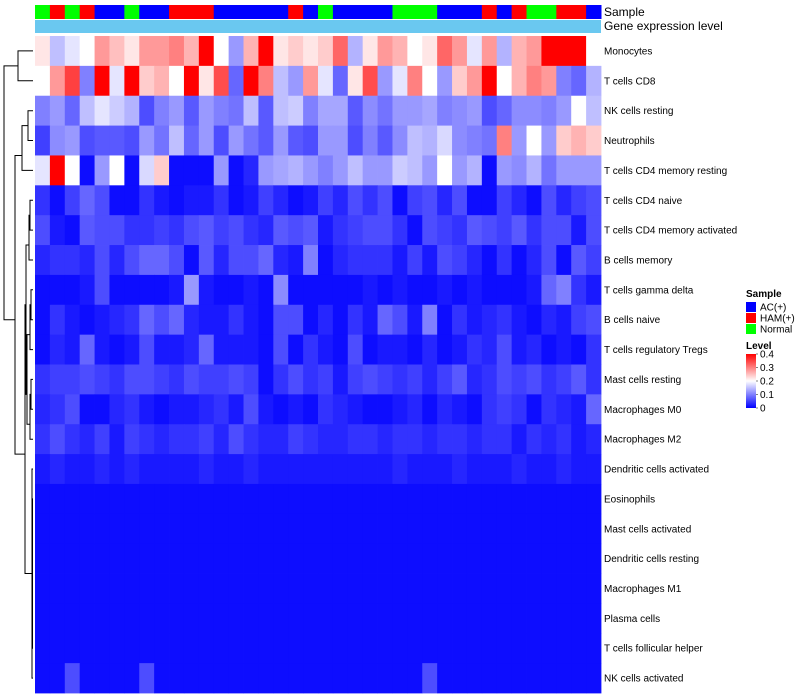  Describe the element at coordinates (643, 201) in the screenshot. I see `row-label: T cells CD4 naive` at that location.